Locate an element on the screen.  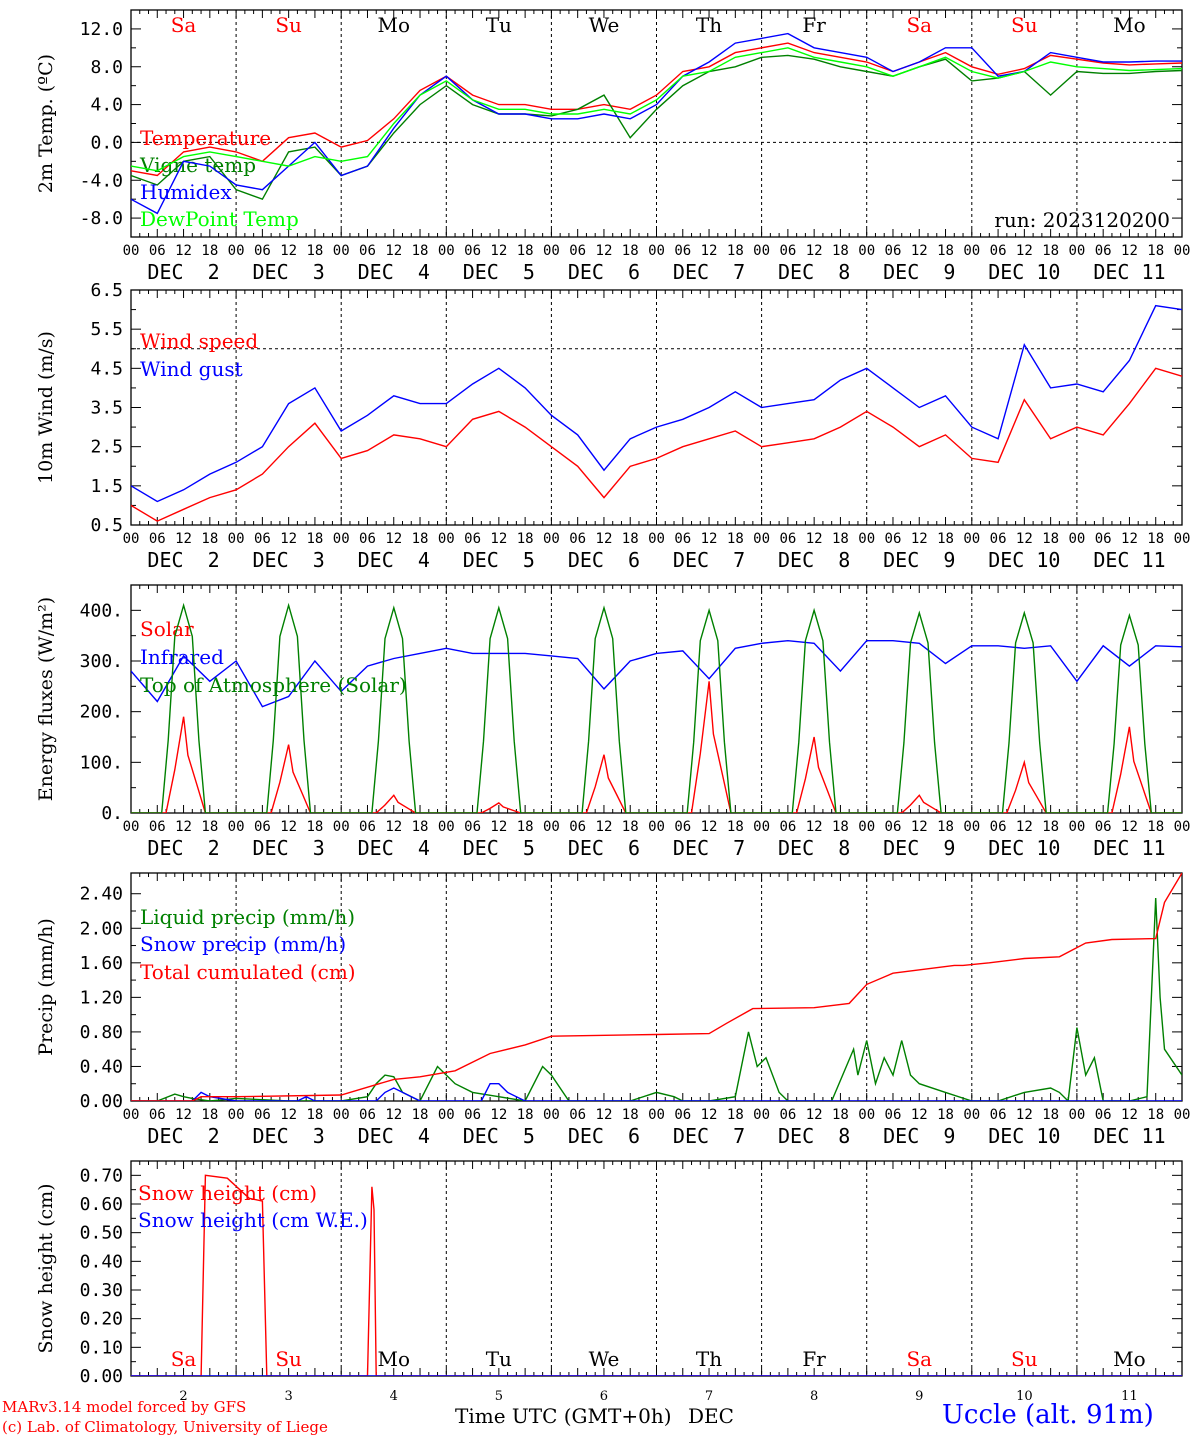
x-date-label: DEC 4 is located at coordinates (394, 848).